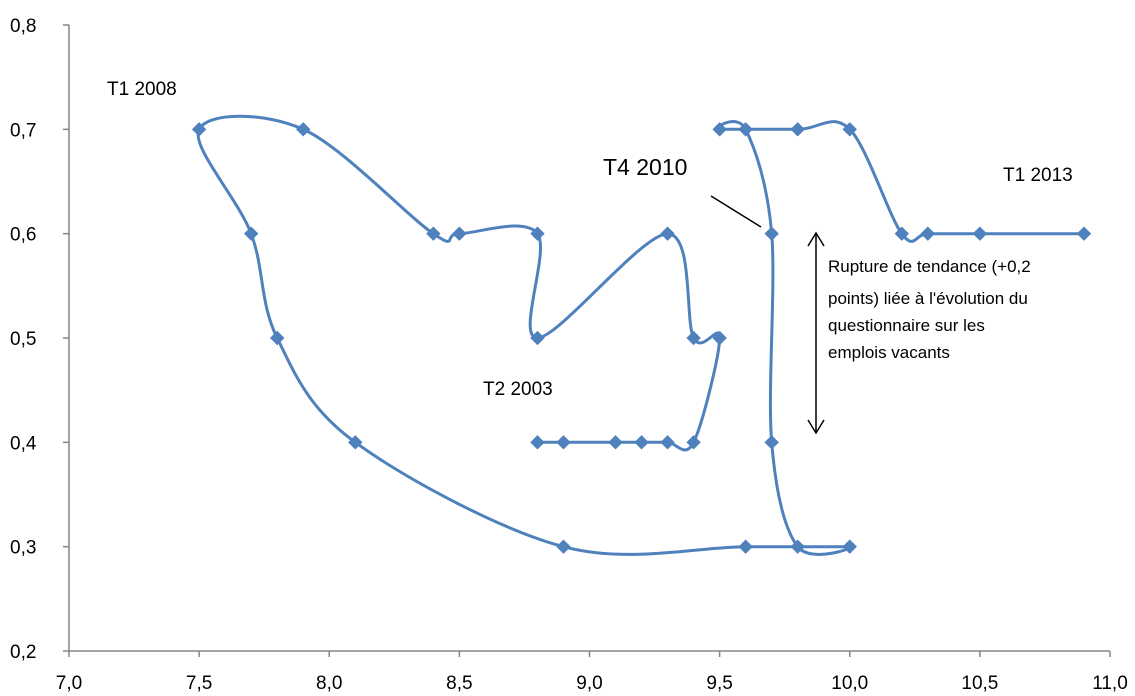  I want to click on y-tick-label: 0,3, so click(23, 548).